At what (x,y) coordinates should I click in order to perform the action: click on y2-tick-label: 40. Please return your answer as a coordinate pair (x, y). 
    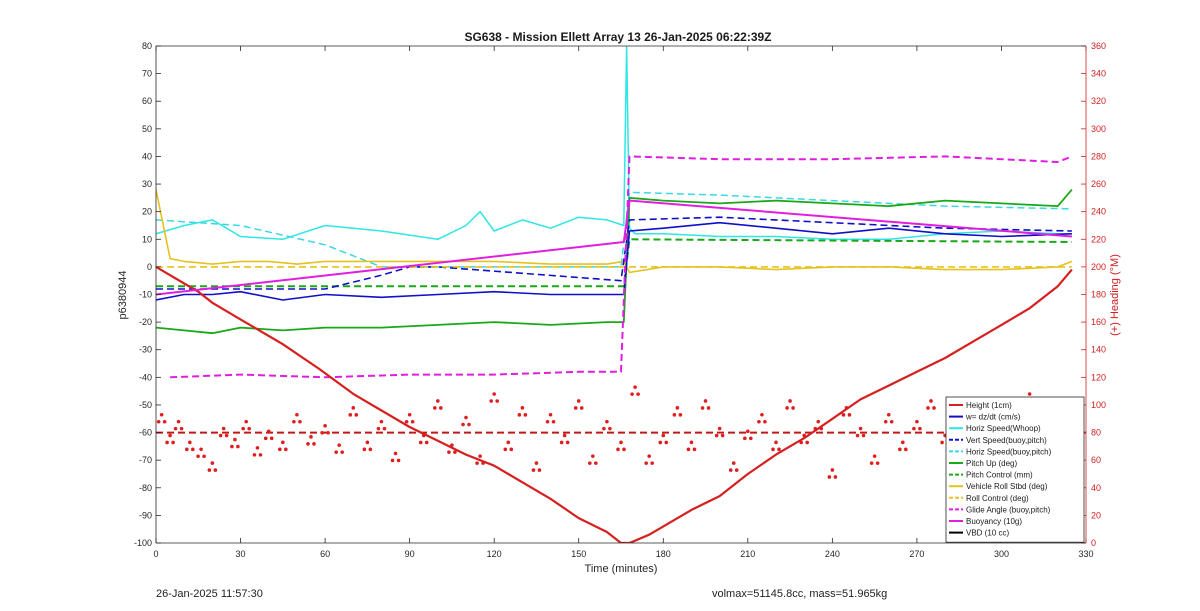
    Looking at the image, I should click on (1096, 488).